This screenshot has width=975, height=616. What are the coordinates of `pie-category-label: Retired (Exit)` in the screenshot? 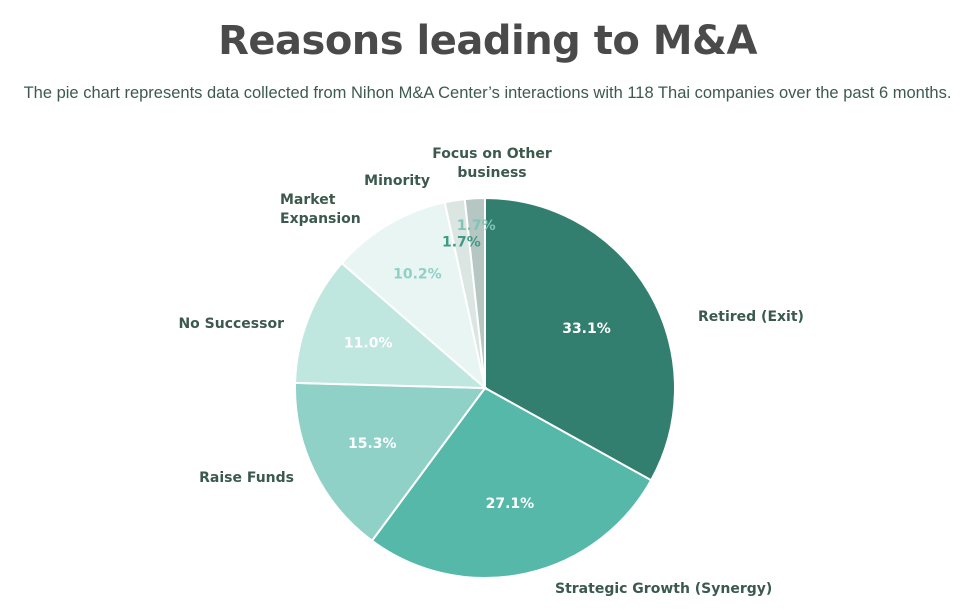 It's located at (751, 317).